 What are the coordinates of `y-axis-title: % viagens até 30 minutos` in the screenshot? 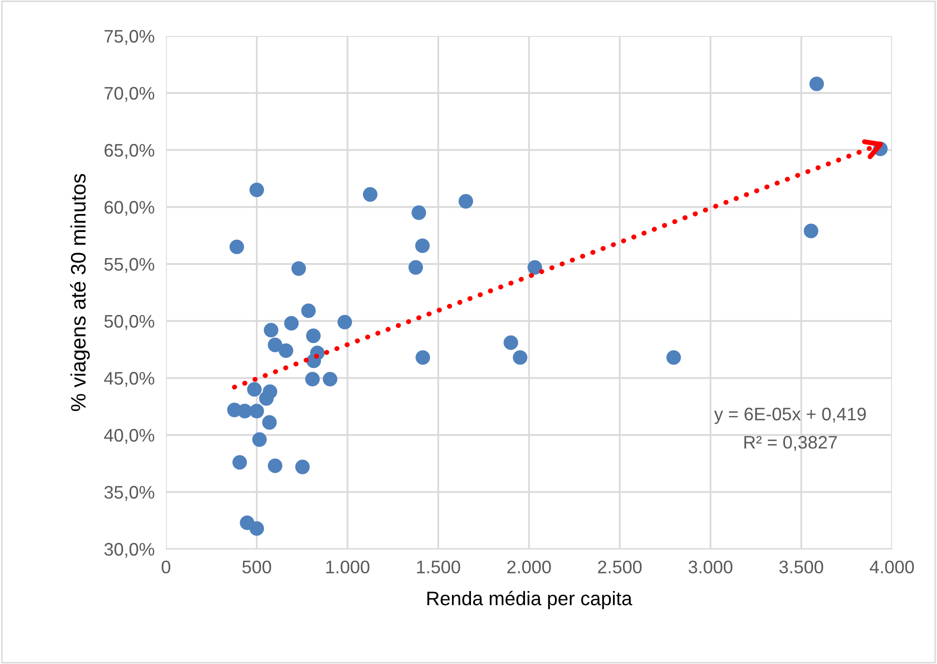 It's located at (80, 293).